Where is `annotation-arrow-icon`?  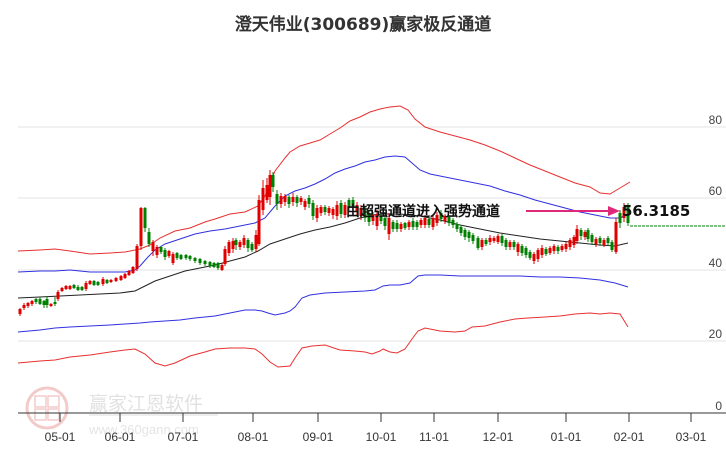 annotation-arrow-icon is located at coordinates (573, 211).